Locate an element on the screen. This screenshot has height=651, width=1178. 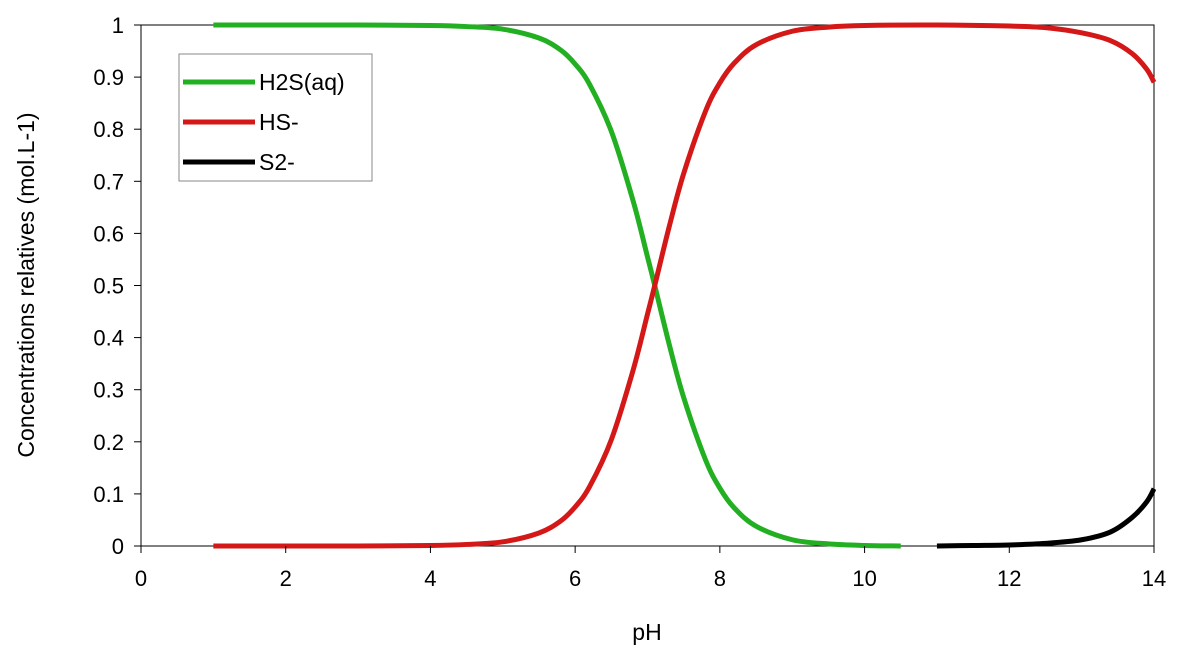
y-tick-label: 0.8 is located at coordinates (108, 129).